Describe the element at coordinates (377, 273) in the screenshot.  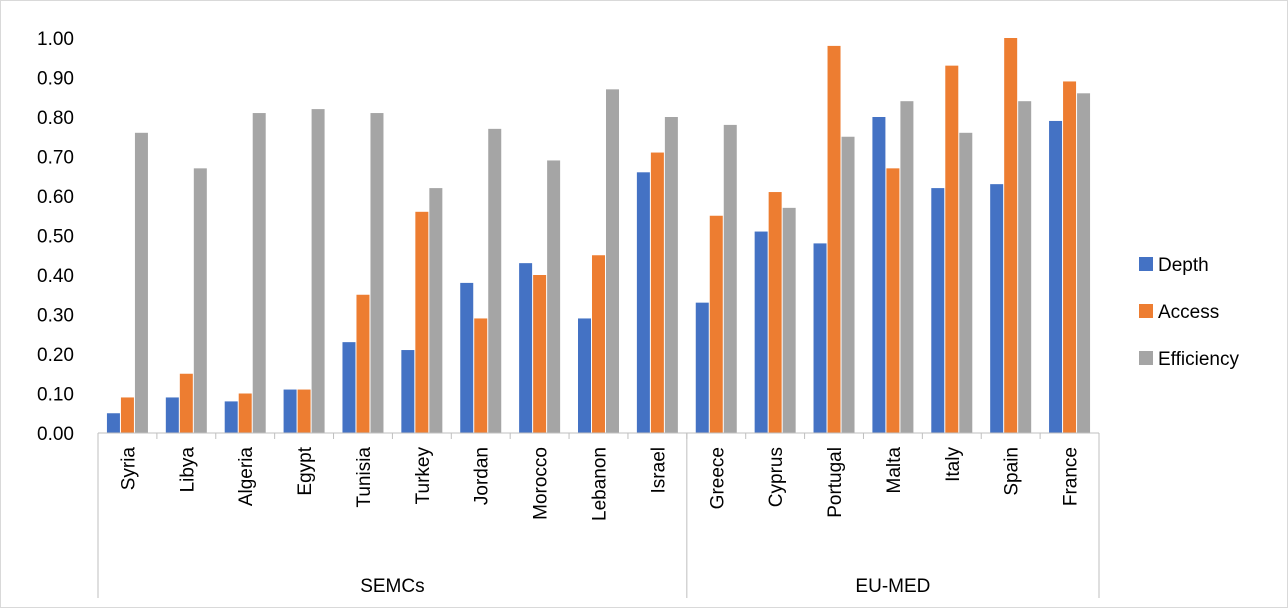
I see `bar-efficiency-tunisia` at that location.